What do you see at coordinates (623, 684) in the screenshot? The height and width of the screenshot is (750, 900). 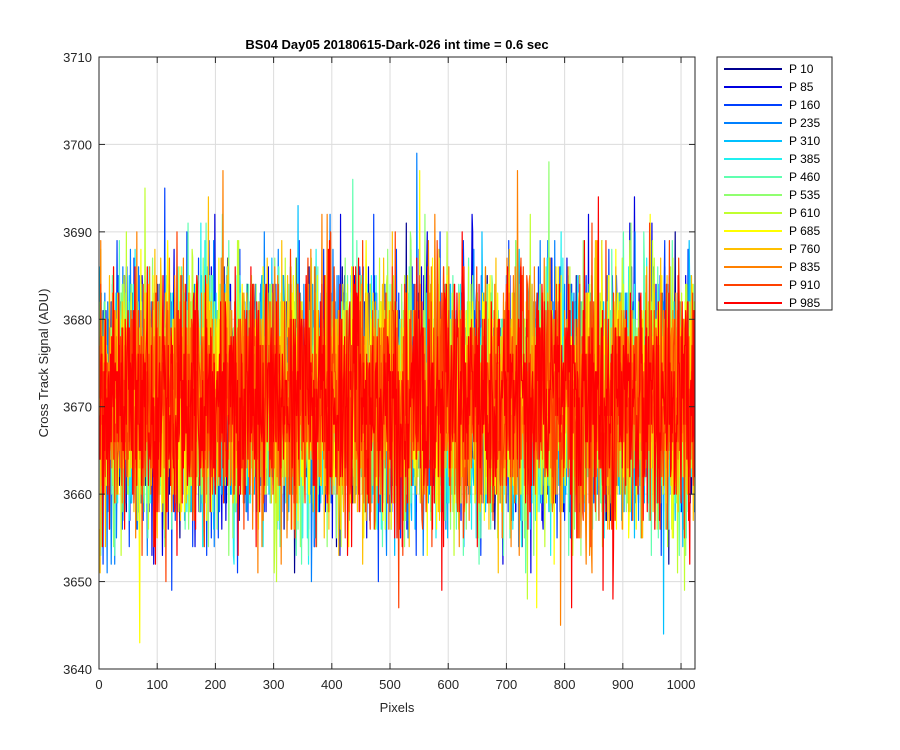 I see `x-tick-label: 900` at bounding box center [623, 684].